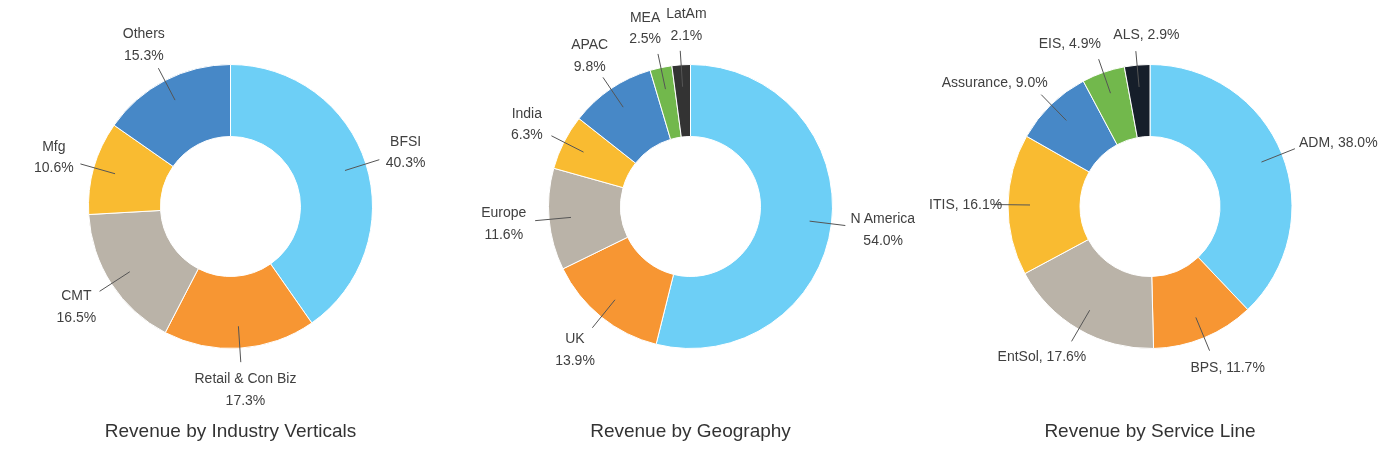  Describe the element at coordinates (883, 217) in the screenshot. I see `slice-label: N America` at that location.